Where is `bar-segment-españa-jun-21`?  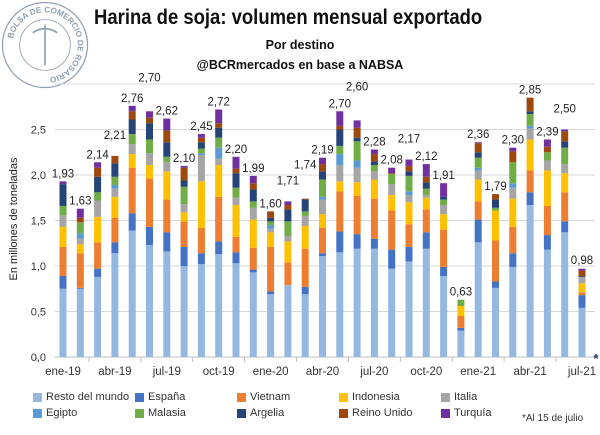 bar-segment-españa-jun-21 is located at coordinates (565, 227).